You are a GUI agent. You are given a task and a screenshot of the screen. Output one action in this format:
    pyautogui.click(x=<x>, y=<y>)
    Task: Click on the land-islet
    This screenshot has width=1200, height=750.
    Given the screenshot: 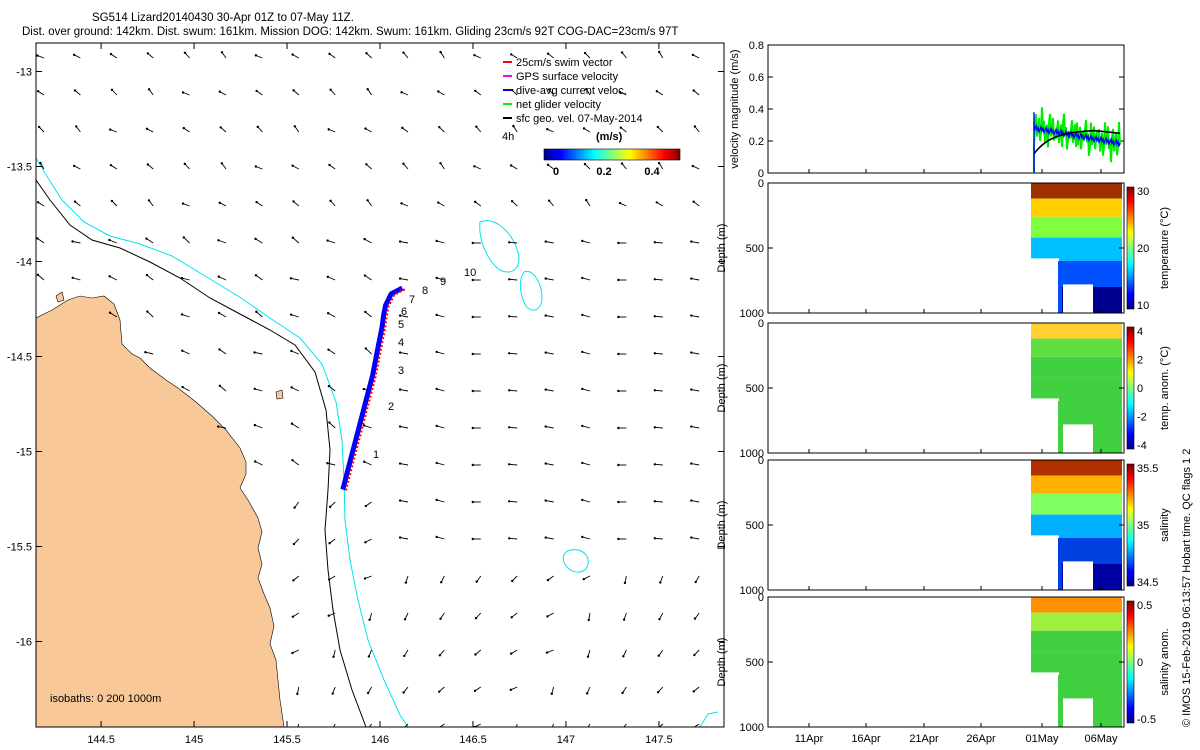 What is the action you would take?
    pyautogui.click(x=279, y=394)
    